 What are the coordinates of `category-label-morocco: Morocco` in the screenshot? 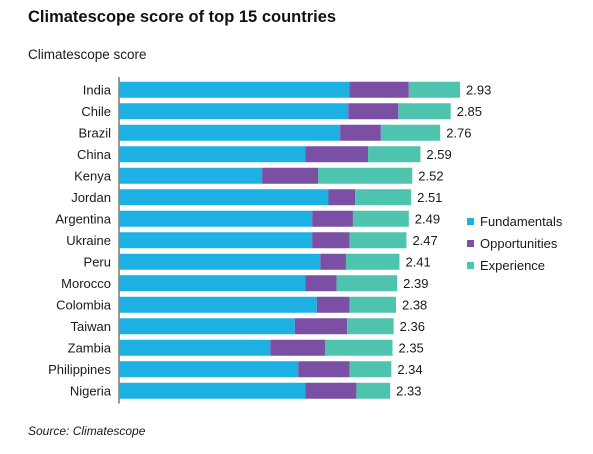 It's located at (86, 283).